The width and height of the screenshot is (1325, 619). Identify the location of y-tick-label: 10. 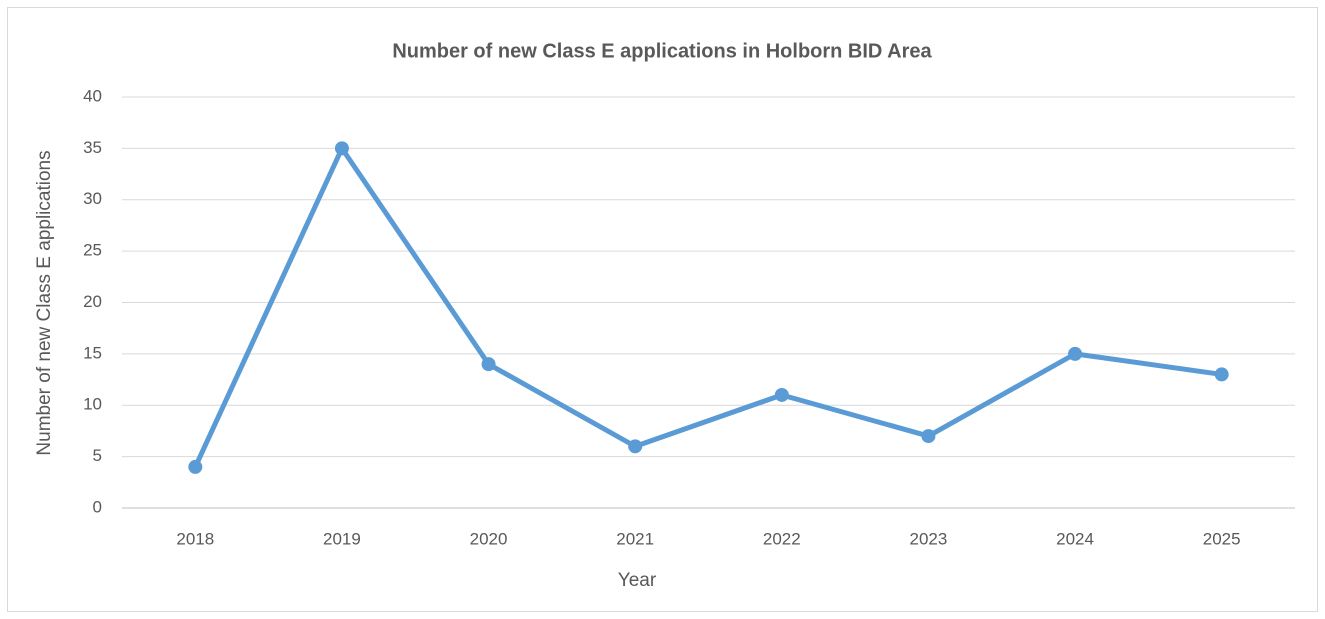
(92, 404).